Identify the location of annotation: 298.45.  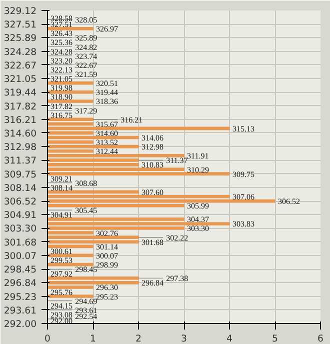
(86, 269).